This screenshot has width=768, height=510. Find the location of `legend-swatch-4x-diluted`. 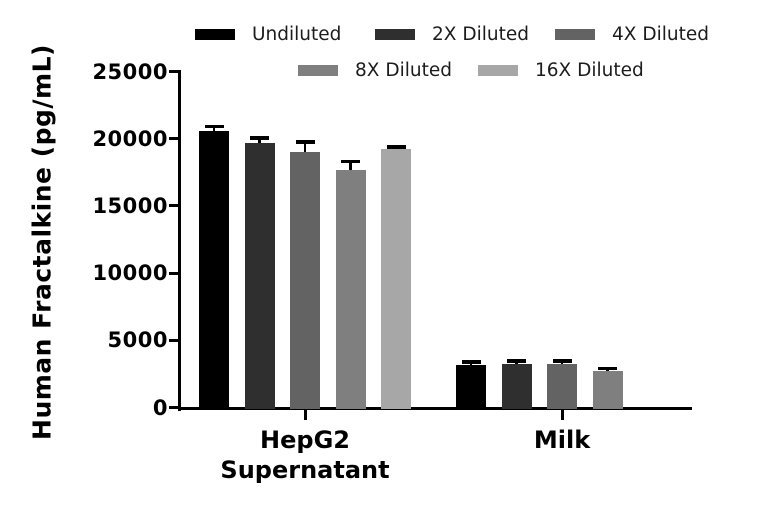

legend-swatch-4x-diluted is located at coordinates (575, 34).